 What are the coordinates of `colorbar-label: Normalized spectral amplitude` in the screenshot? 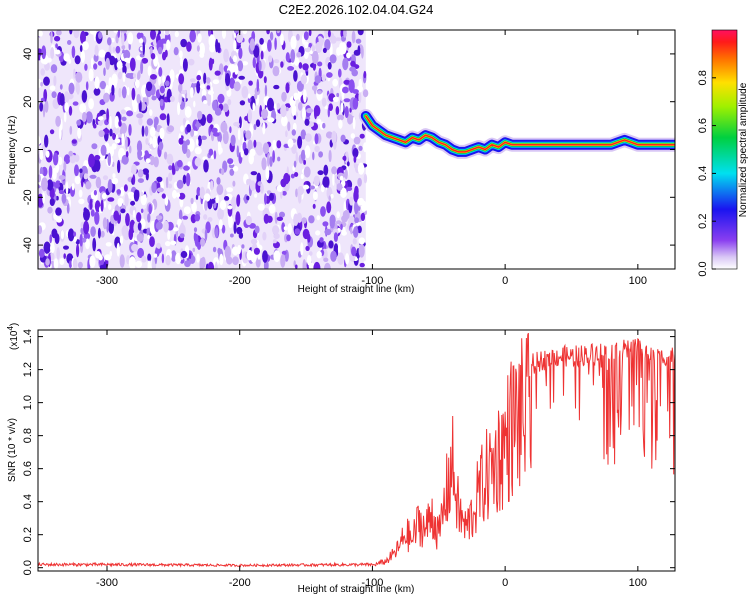 It's located at (743, 149).